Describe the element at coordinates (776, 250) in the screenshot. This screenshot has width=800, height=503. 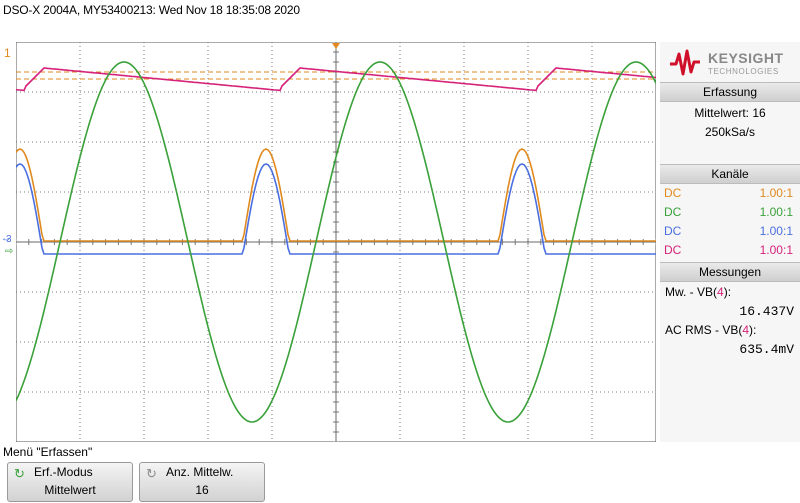
I see `ch4-probe: 1.00:1` at that location.